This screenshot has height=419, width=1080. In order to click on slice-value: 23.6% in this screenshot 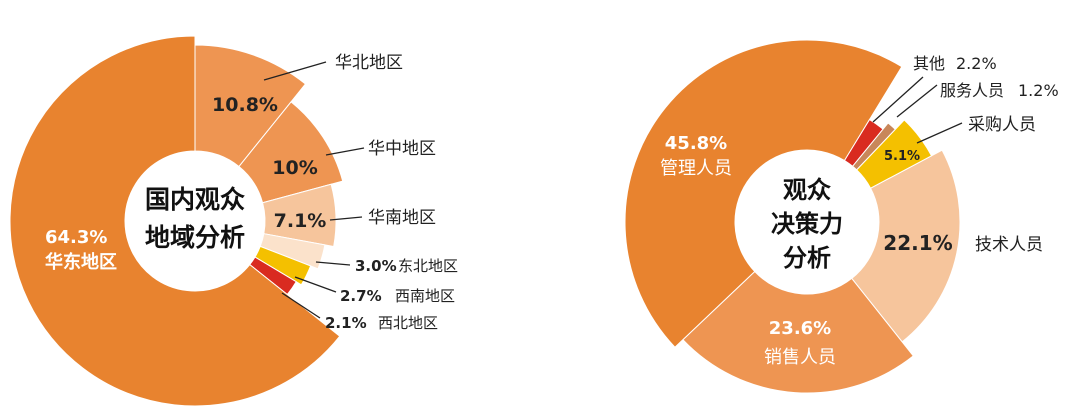, I will do `click(800, 328)`.